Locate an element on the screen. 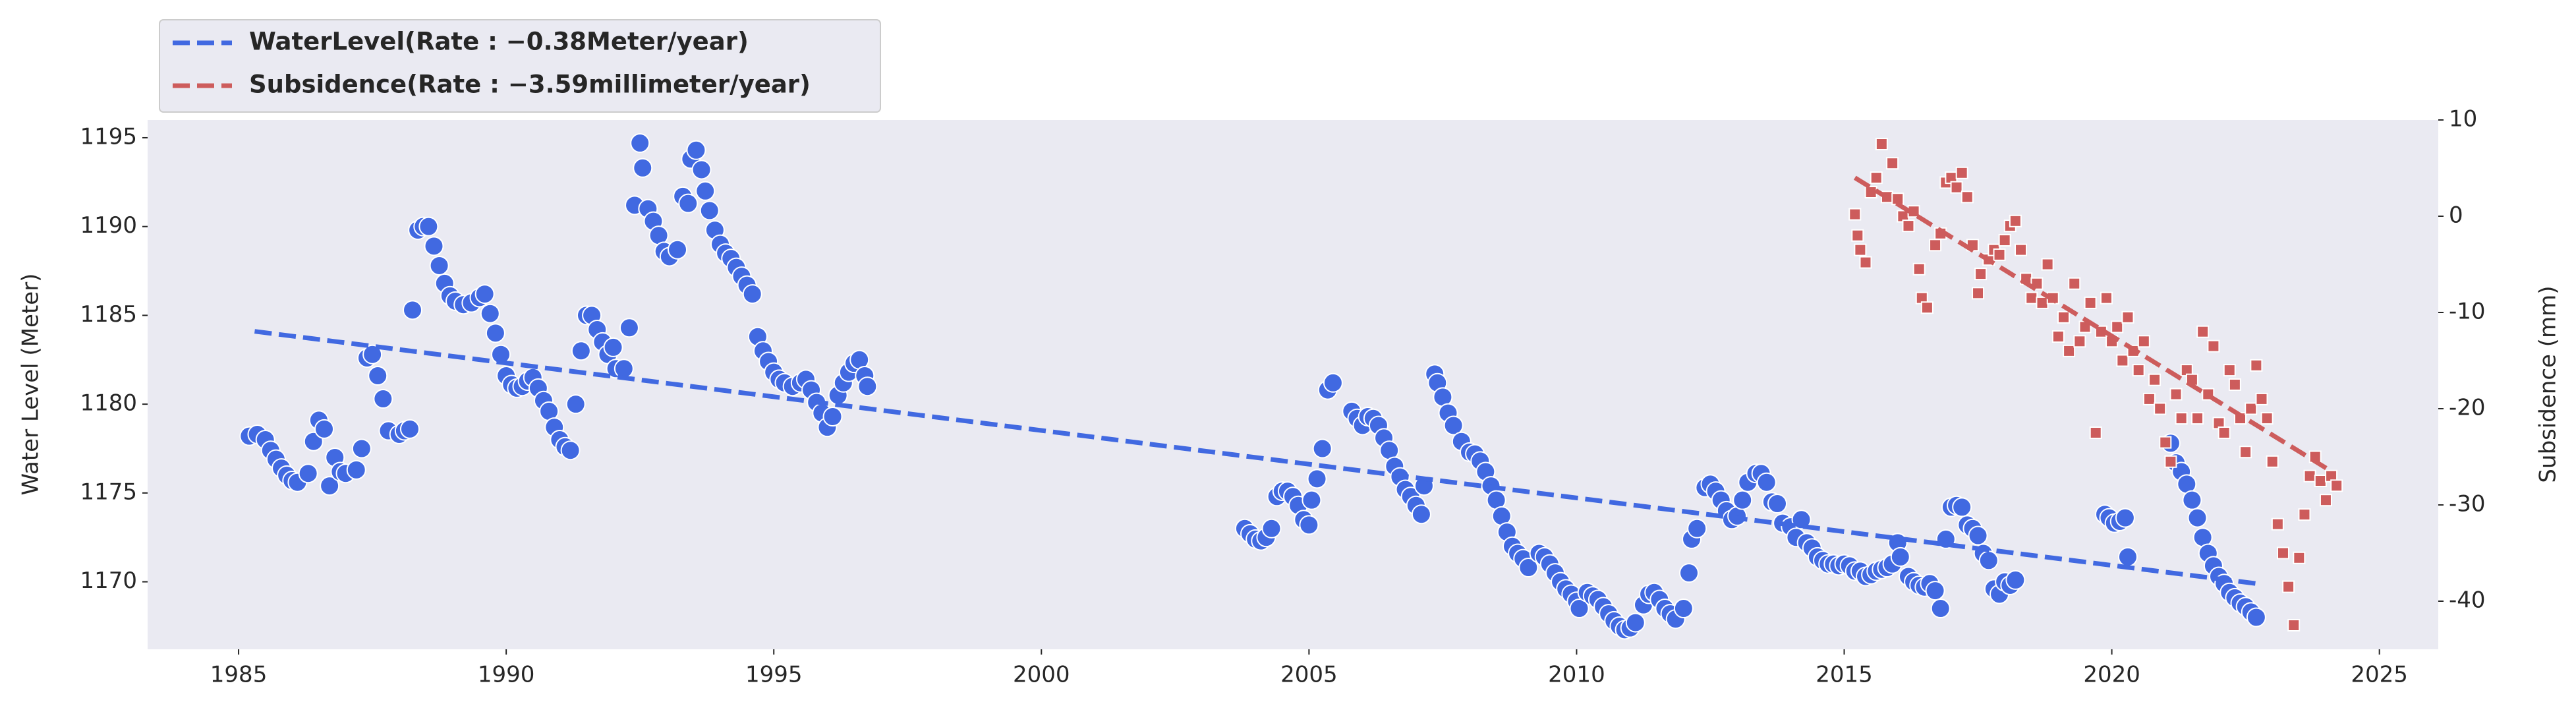 The image size is (2576, 704). trend-line is located at coordinates (2093, 324).